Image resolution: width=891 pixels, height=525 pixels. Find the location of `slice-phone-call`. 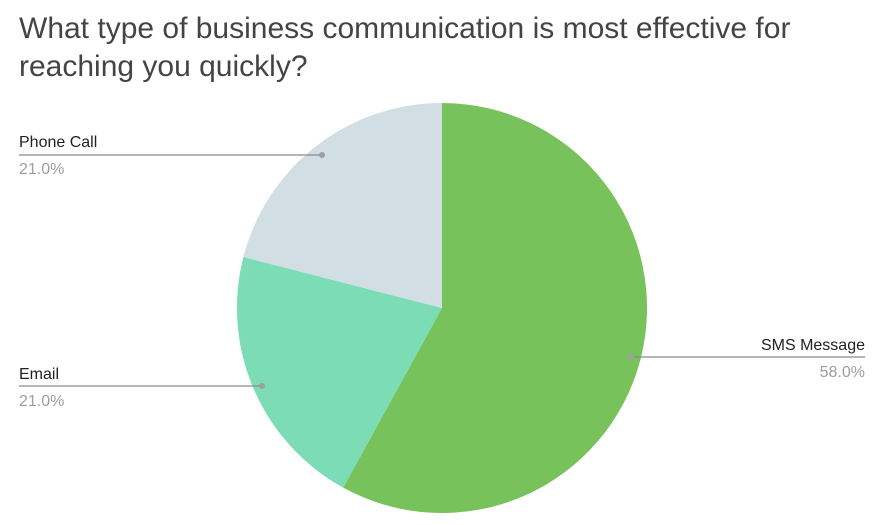

slice-phone-call is located at coordinates (342, 205).